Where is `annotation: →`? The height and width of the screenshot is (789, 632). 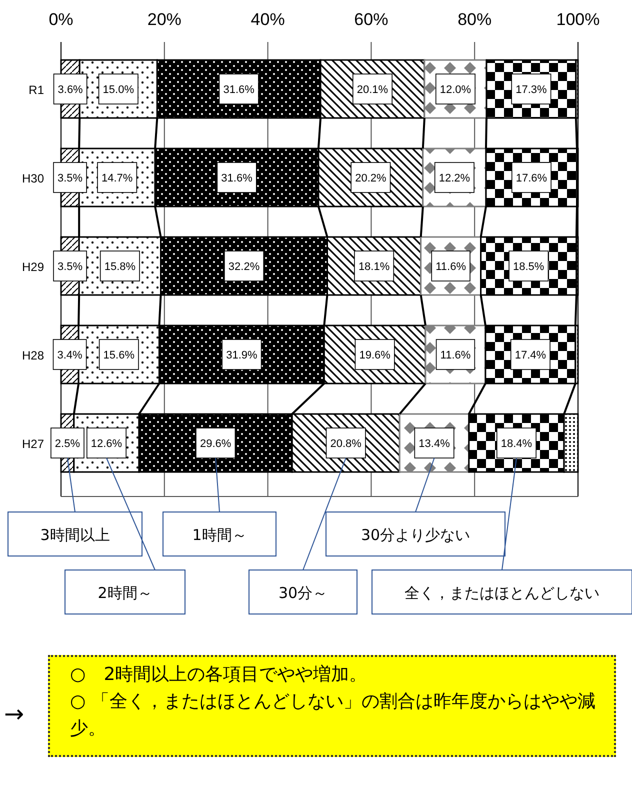 annotation: → is located at coordinates (14, 714).